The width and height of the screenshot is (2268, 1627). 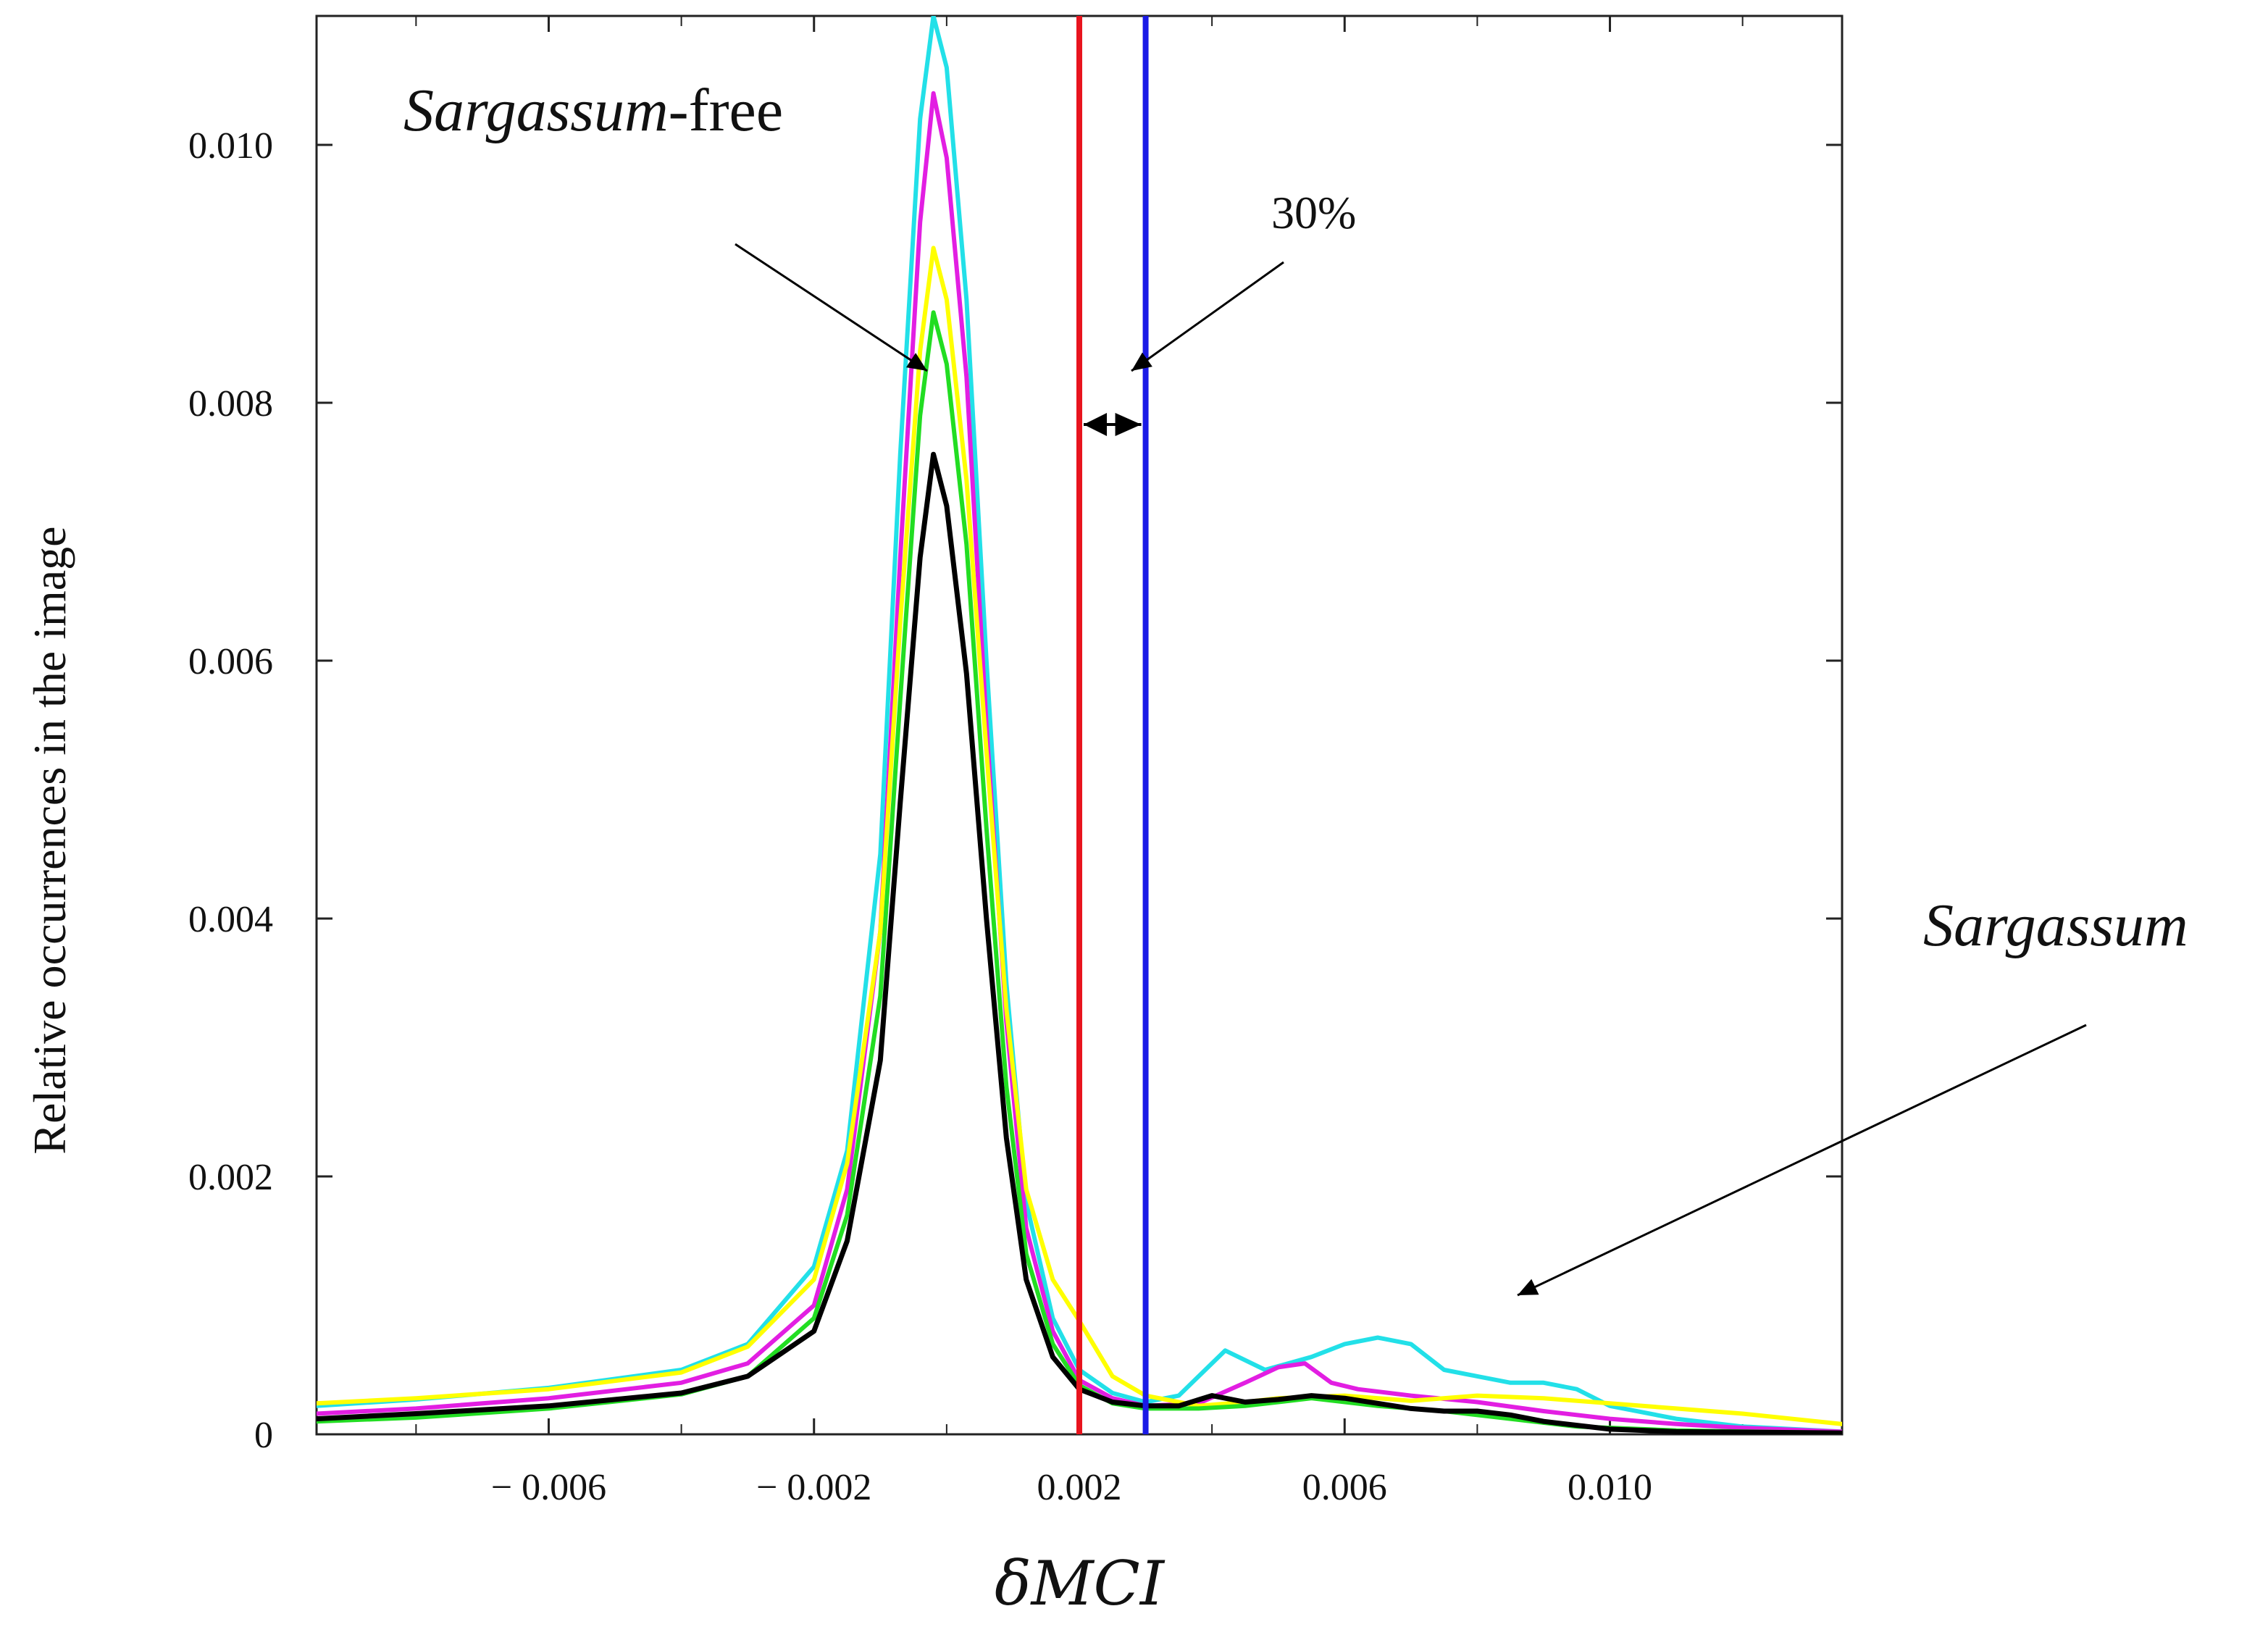 I want to click on x-tick-label: 0.002, so click(x=1080, y=1488).